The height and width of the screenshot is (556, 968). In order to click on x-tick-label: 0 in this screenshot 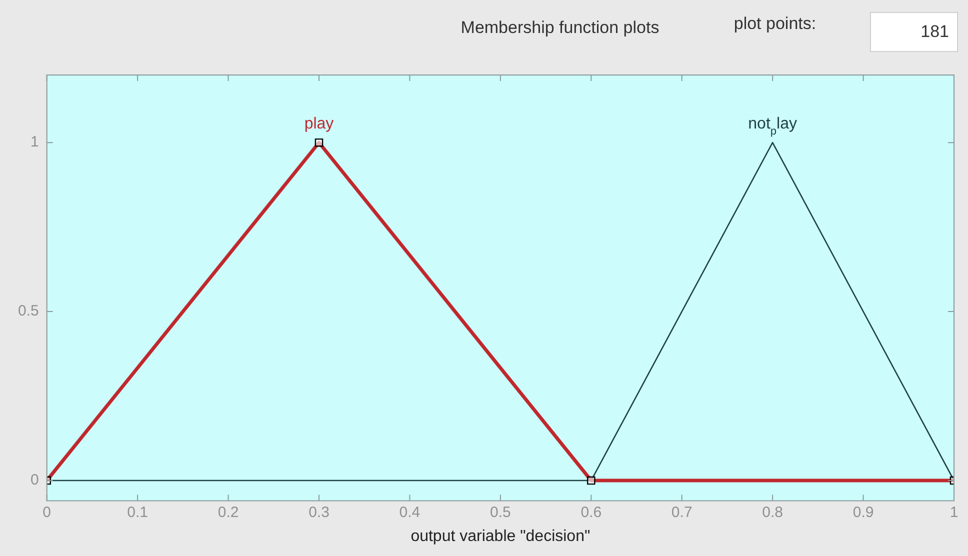, I will do `click(47, 512)`.